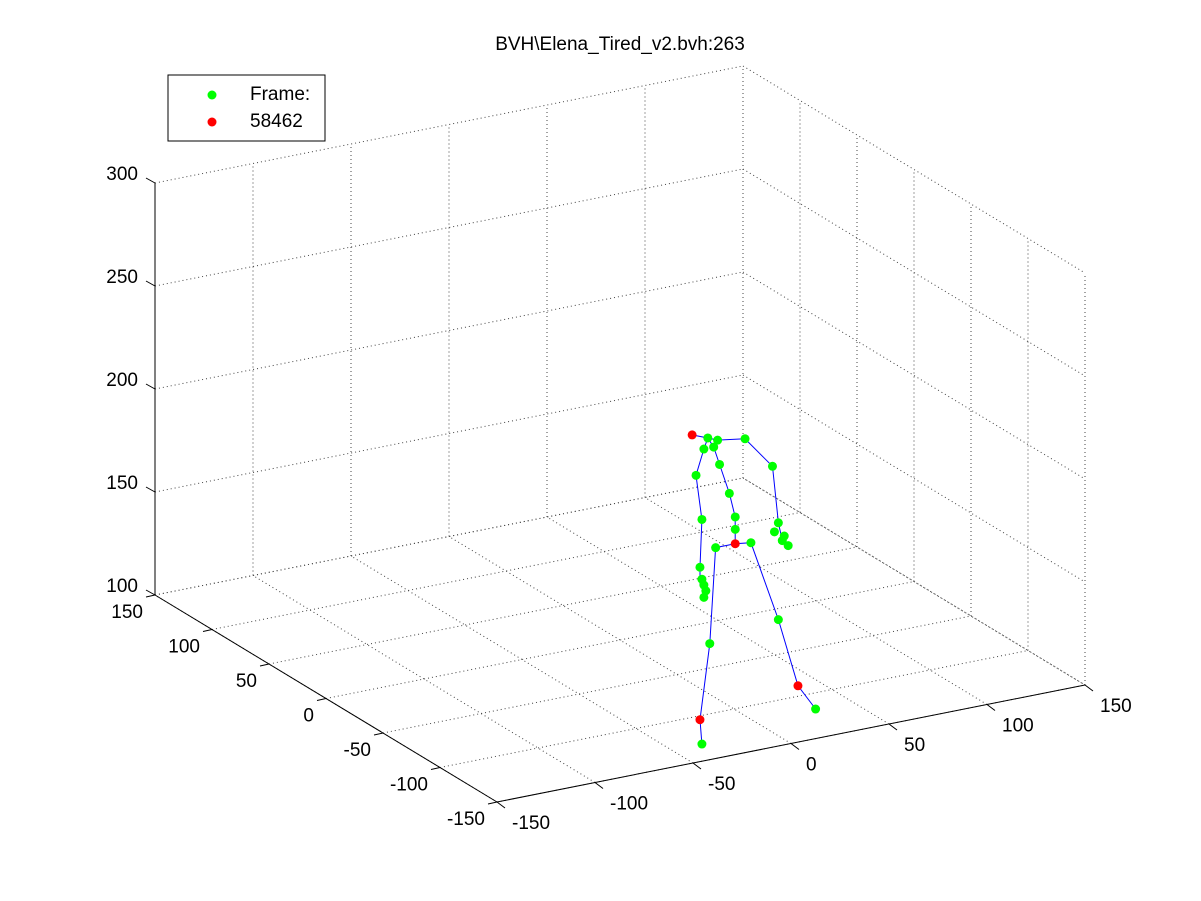  I want to click on z-tick-label: 100, so click(122, 586).